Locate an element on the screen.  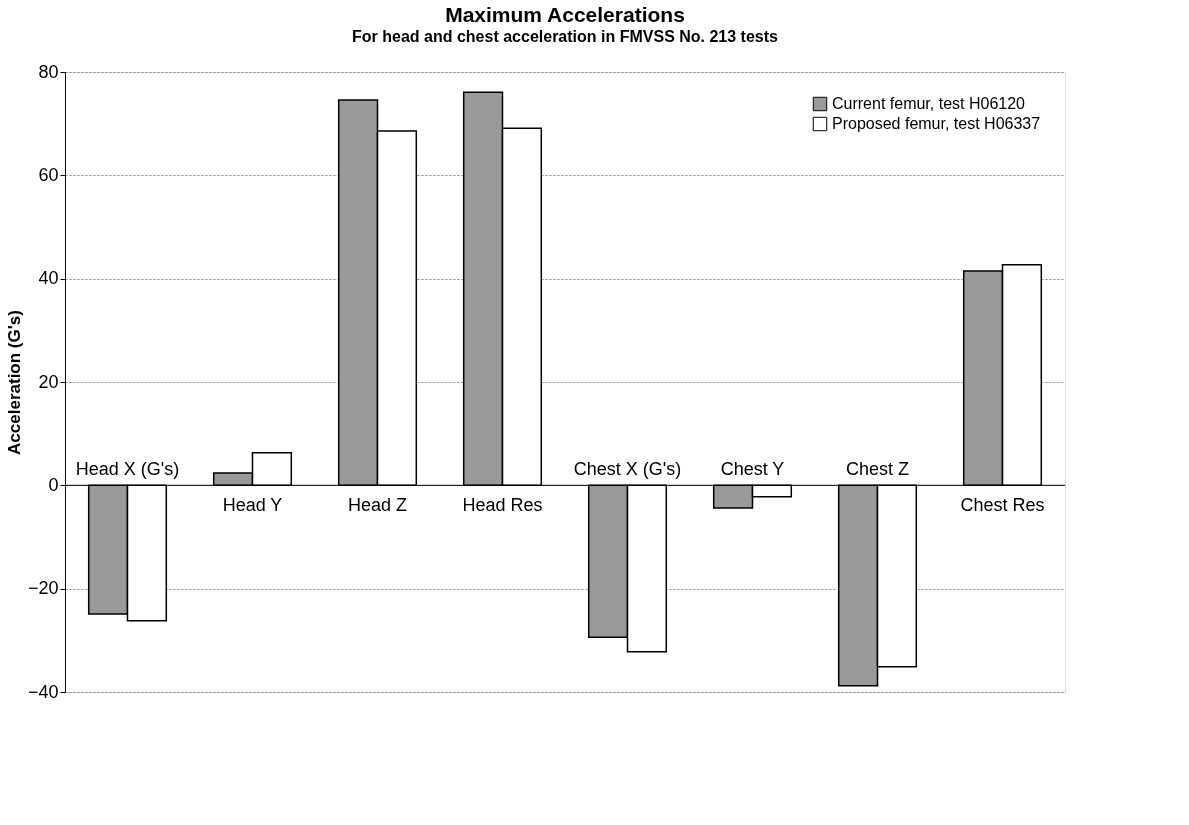
chart-subtitle: For head and chest acceleration in FMVSS No. 213 tests is located at coordinates (565, 36).